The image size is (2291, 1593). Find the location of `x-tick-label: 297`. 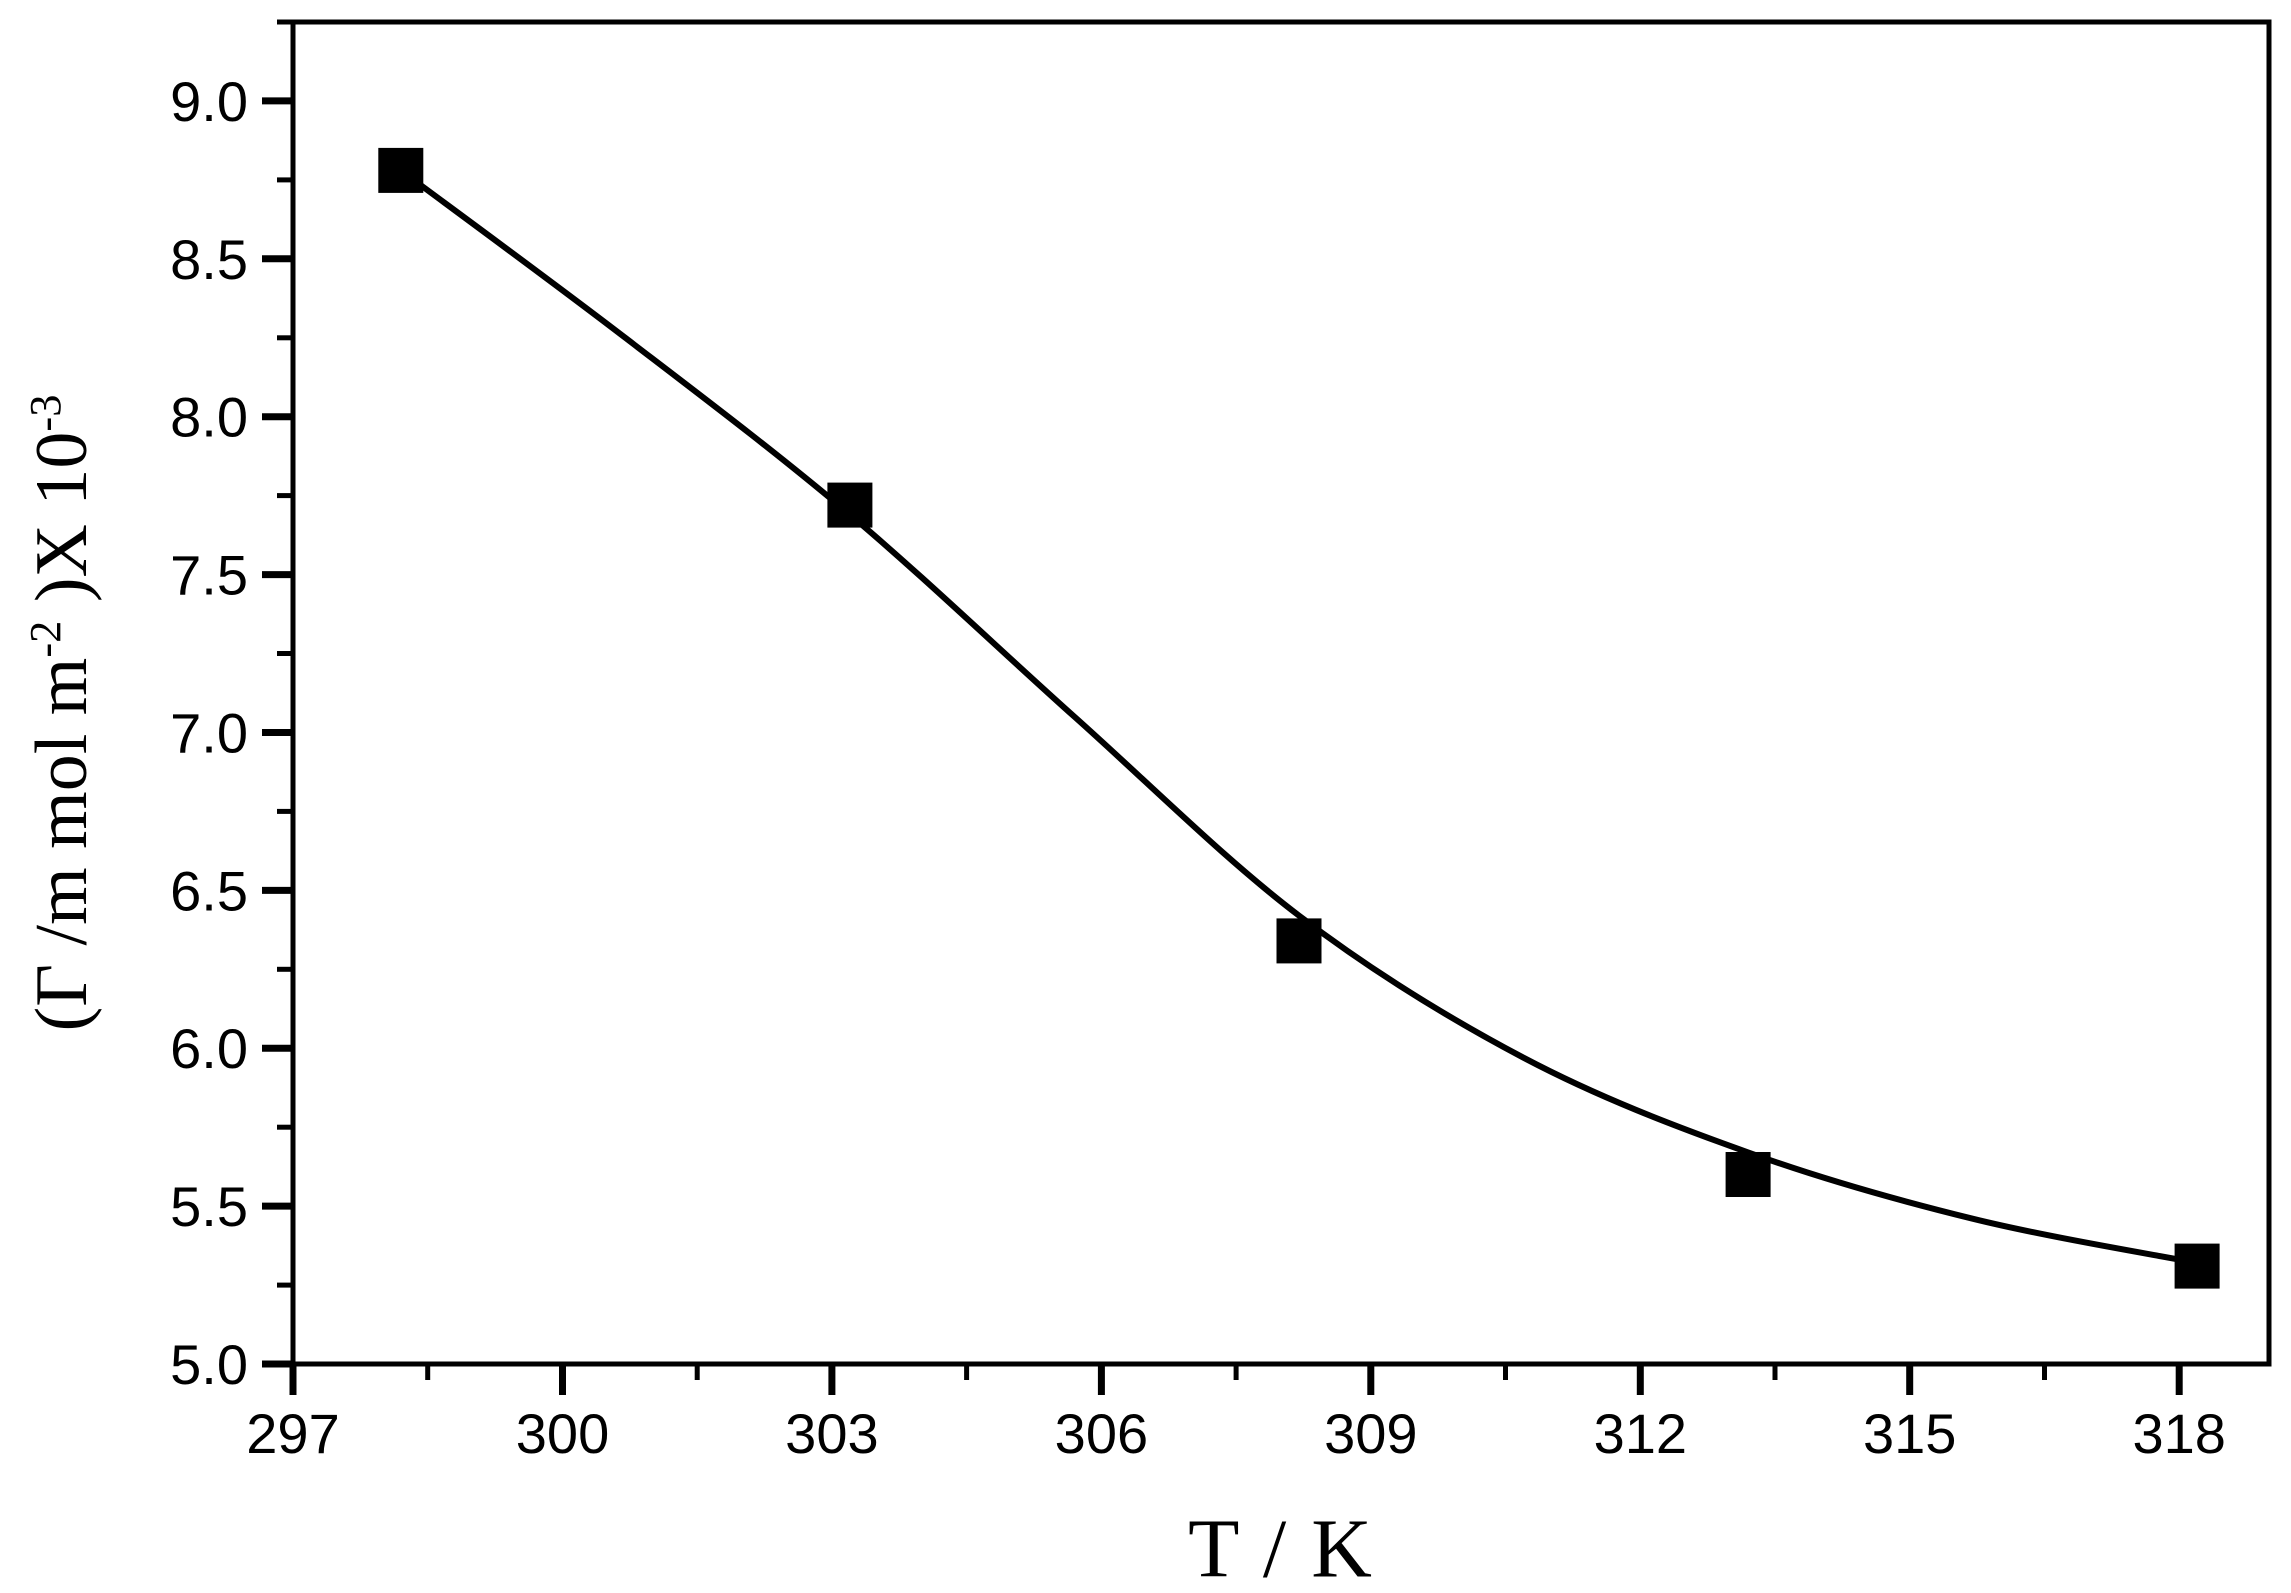

x-tick-label: 297 is located at coordinates (292, 1433).